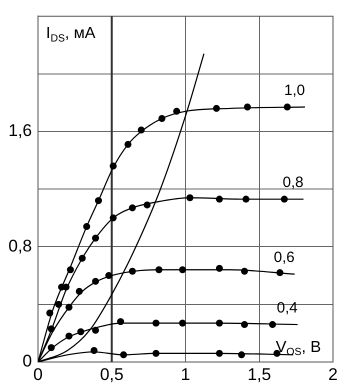 This screenshot has width=345, height=390. I want to click on x-tick-label: 0,5, so click(112, 374).